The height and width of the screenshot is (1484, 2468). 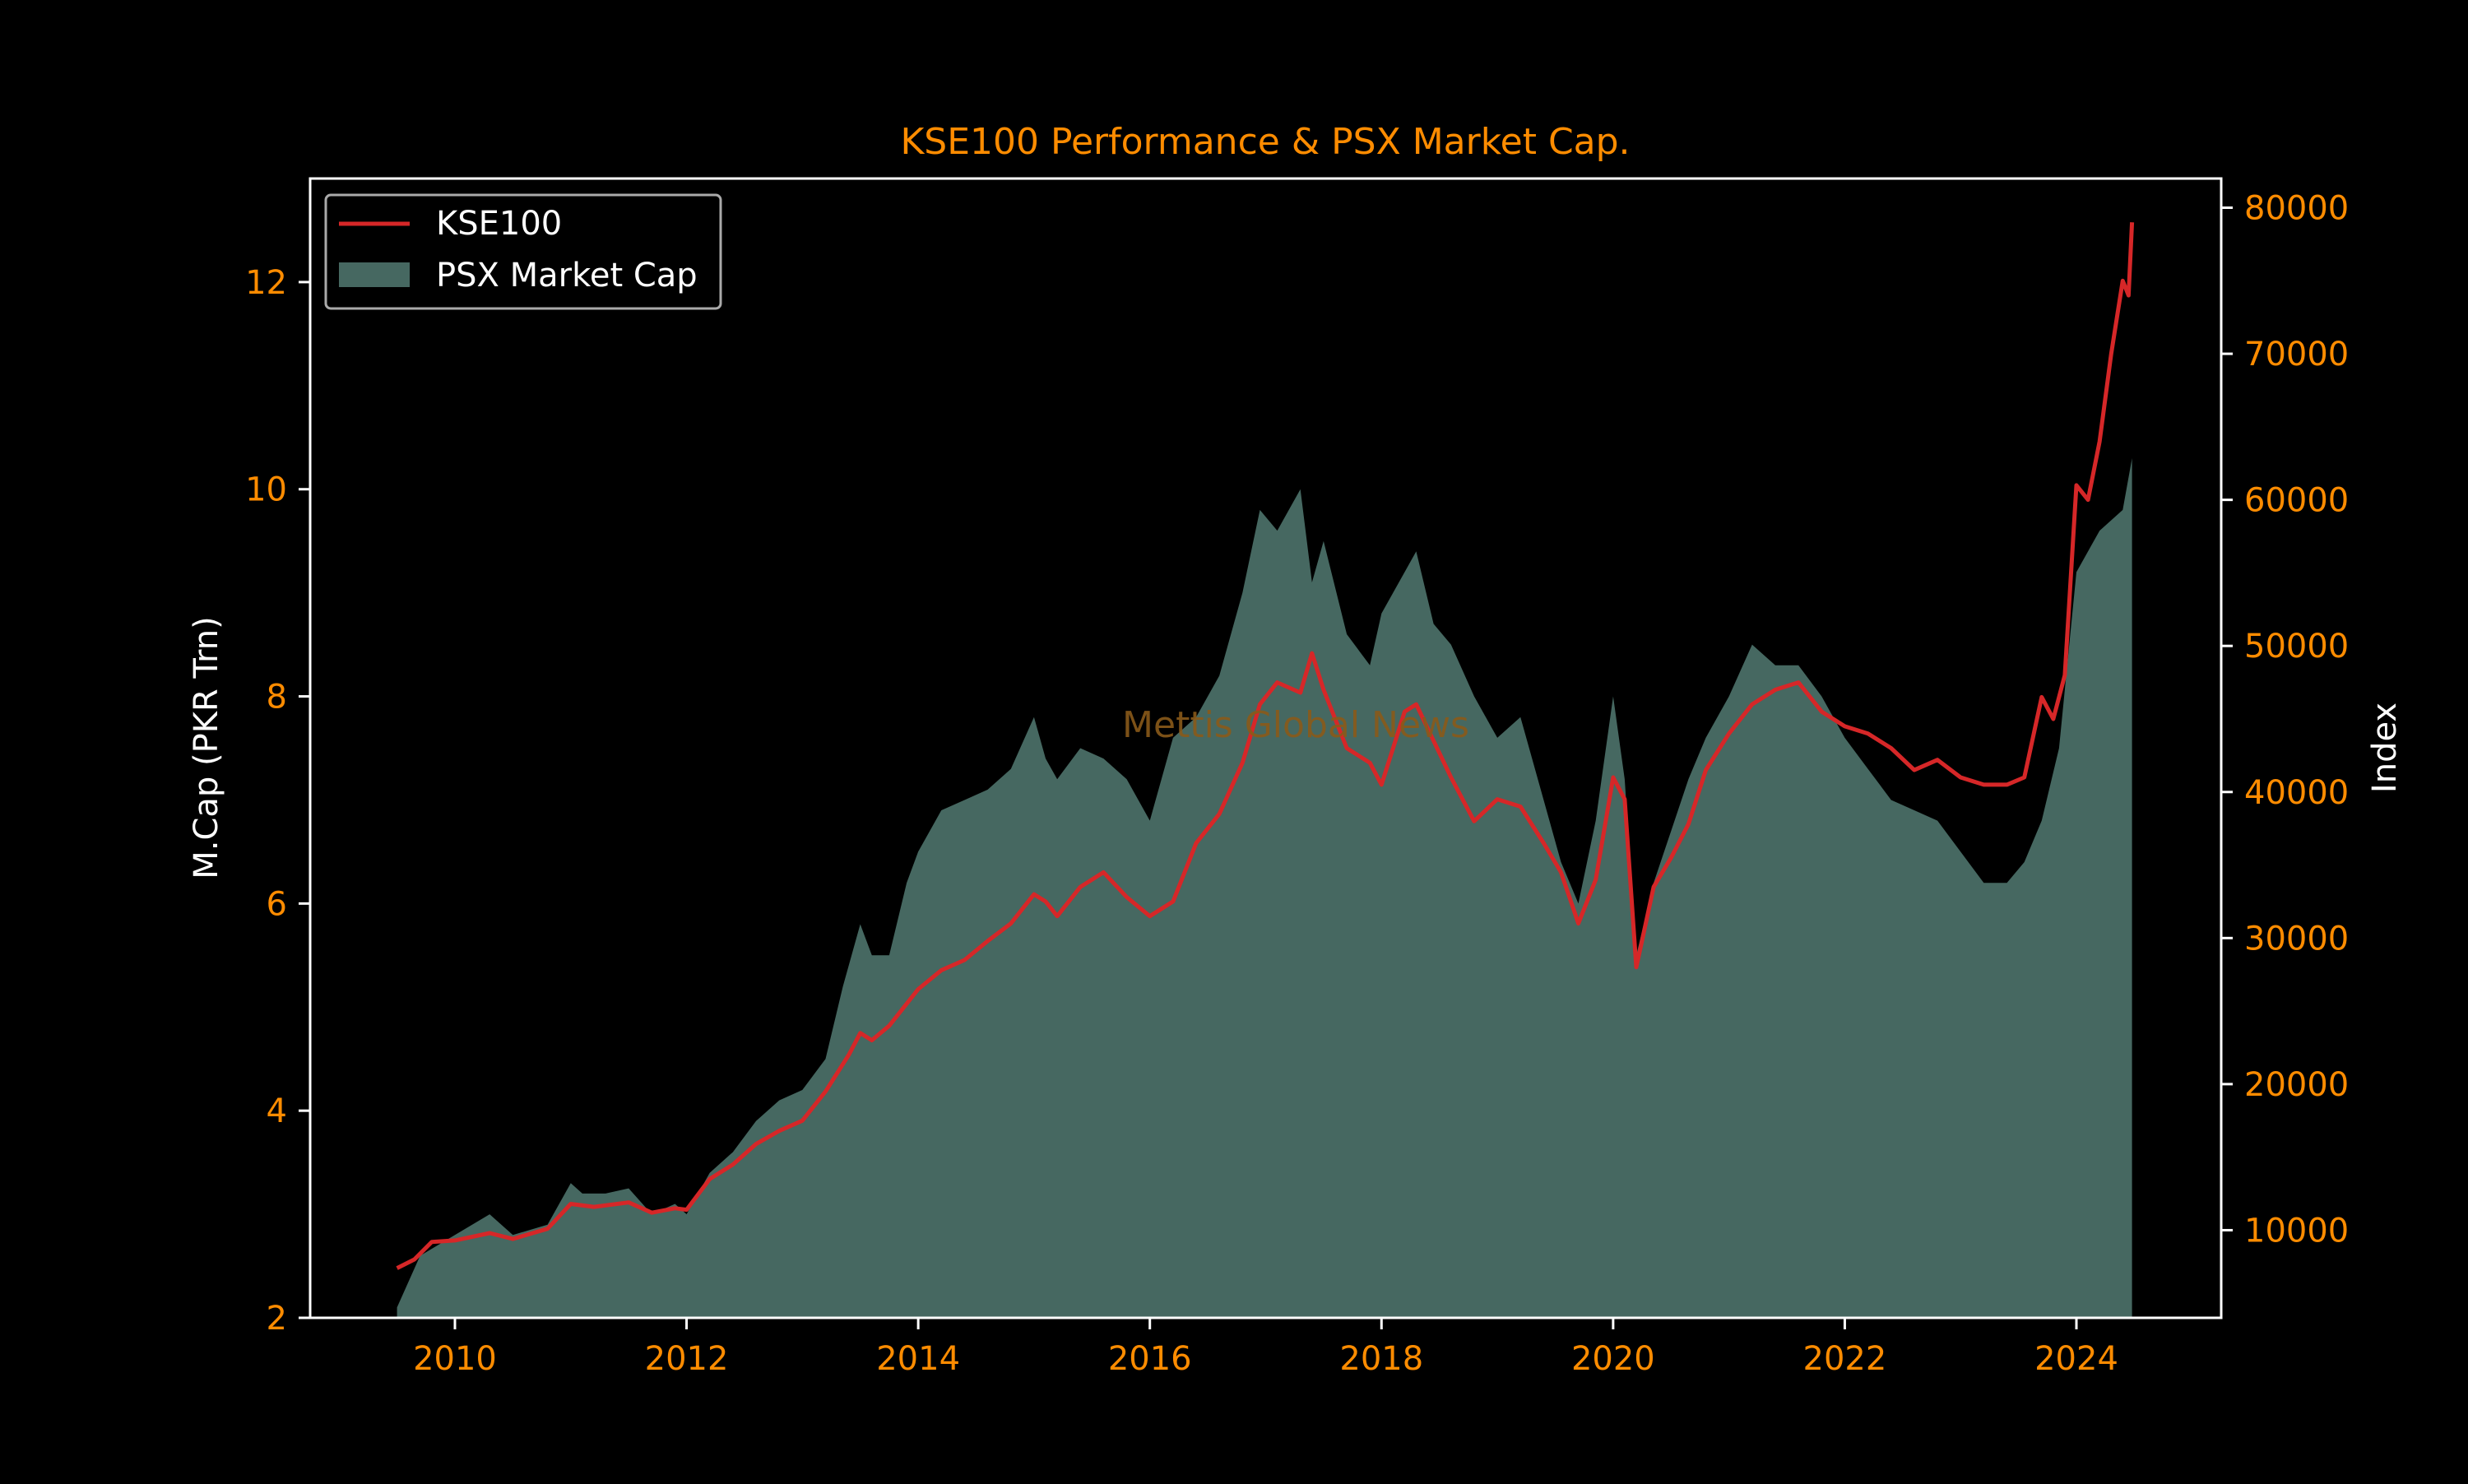 I want to click on y-left-tick-label: 4, so click(x=277, y=1111).